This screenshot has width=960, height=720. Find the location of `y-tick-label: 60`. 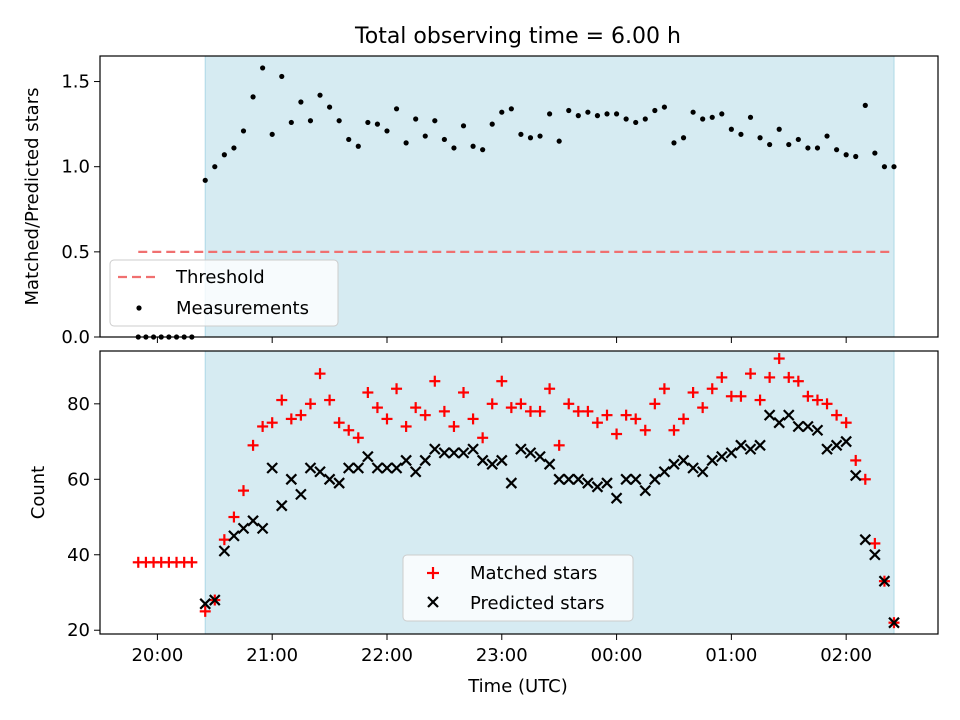

y-tick-label: 60 is located at coordinates (78, 479).